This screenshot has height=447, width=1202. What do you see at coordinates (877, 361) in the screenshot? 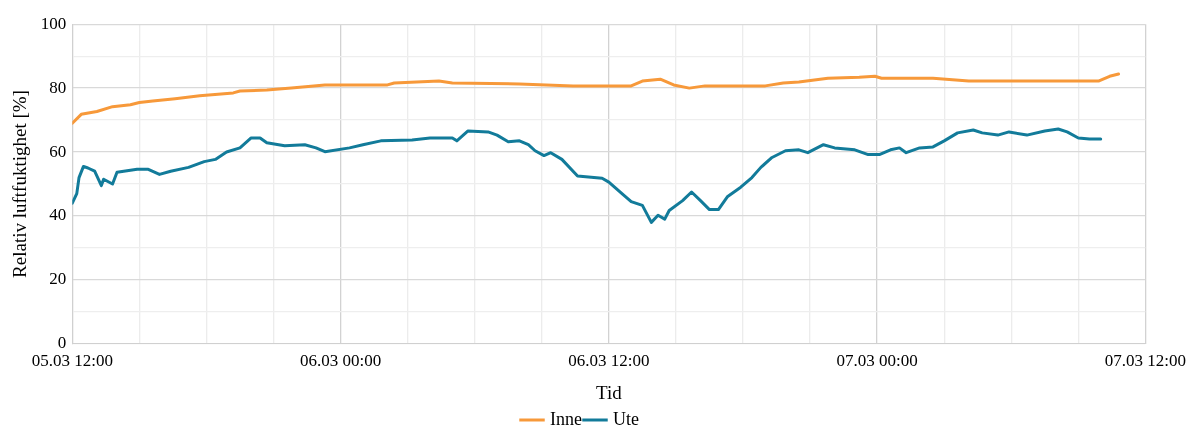
I see `x-tick-label: 07.03 00:00` at bounding box center [877, 361].